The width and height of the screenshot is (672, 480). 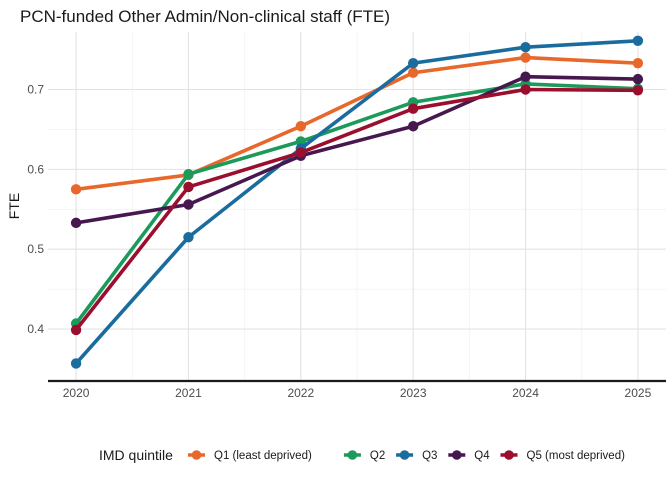 I want to click on x-tick-label: 2020, so click(x=76, y=393).